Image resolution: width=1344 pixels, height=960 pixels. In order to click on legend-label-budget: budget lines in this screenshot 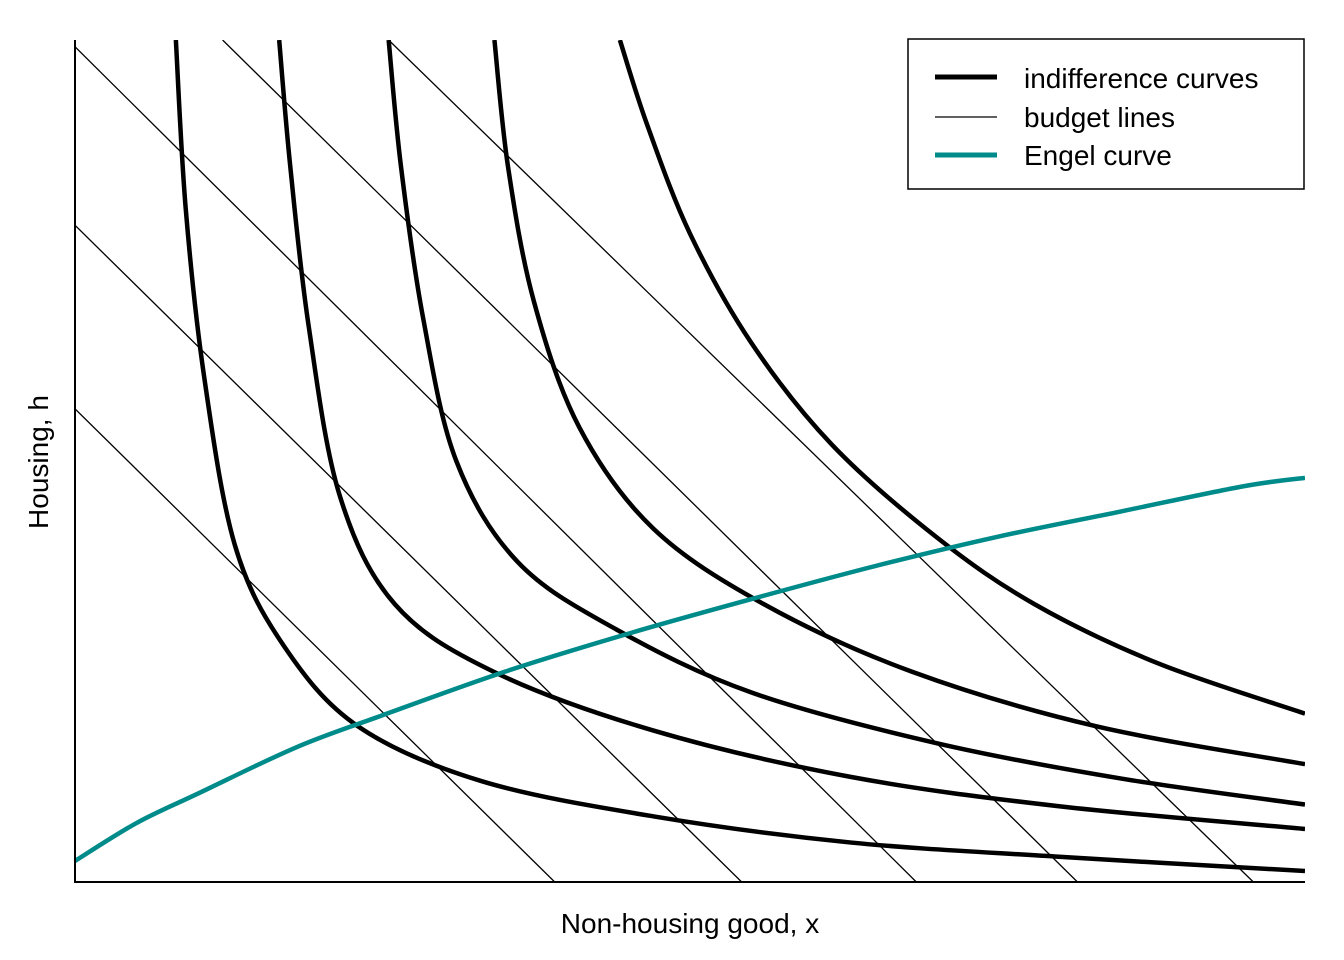, I will do `click(1099, 117)`.